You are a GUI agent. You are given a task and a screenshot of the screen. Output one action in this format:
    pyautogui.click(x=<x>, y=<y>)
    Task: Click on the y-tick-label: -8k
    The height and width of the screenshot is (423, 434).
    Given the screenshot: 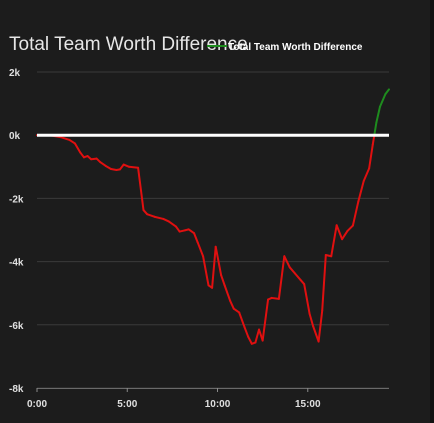 What is the action you would take?
    pyautogui.click(x=16, y=389)
    